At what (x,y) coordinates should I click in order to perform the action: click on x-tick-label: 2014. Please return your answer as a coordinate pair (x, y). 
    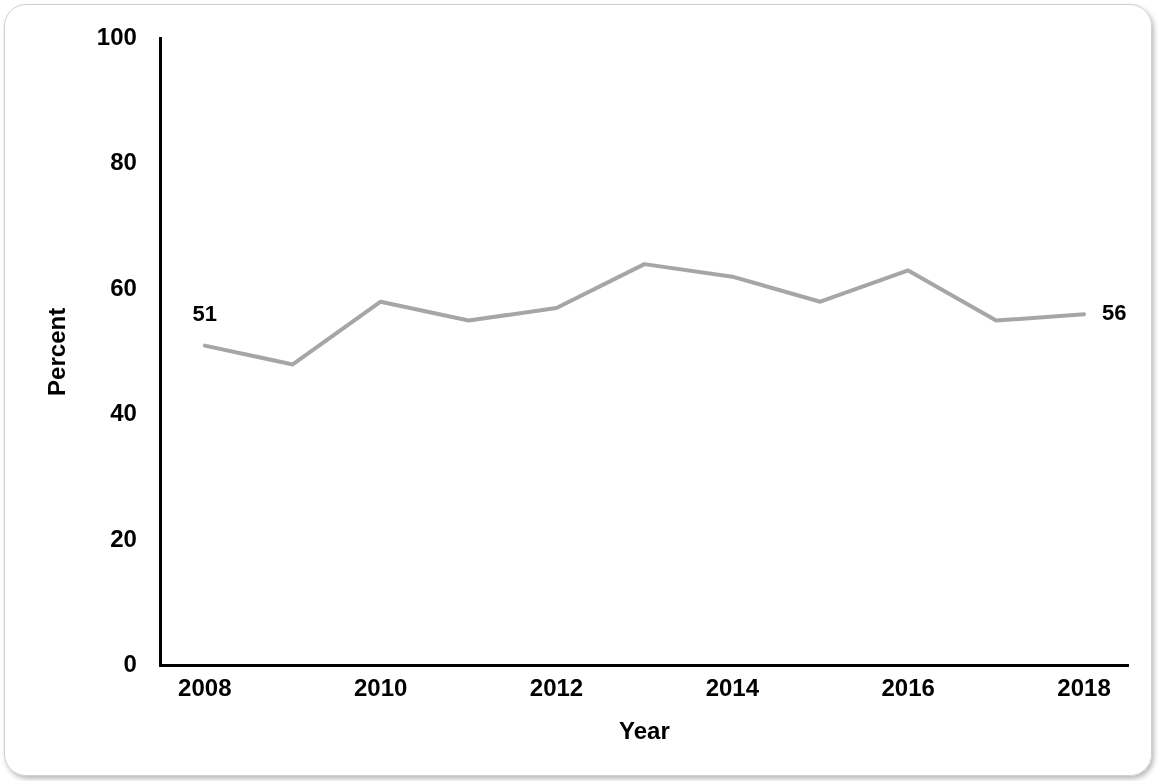
    Looking at the image, I should click on (732, 688).